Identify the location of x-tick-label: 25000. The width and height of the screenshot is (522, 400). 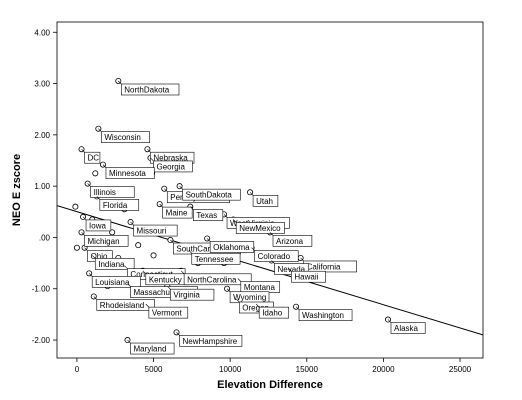
(460, 369).